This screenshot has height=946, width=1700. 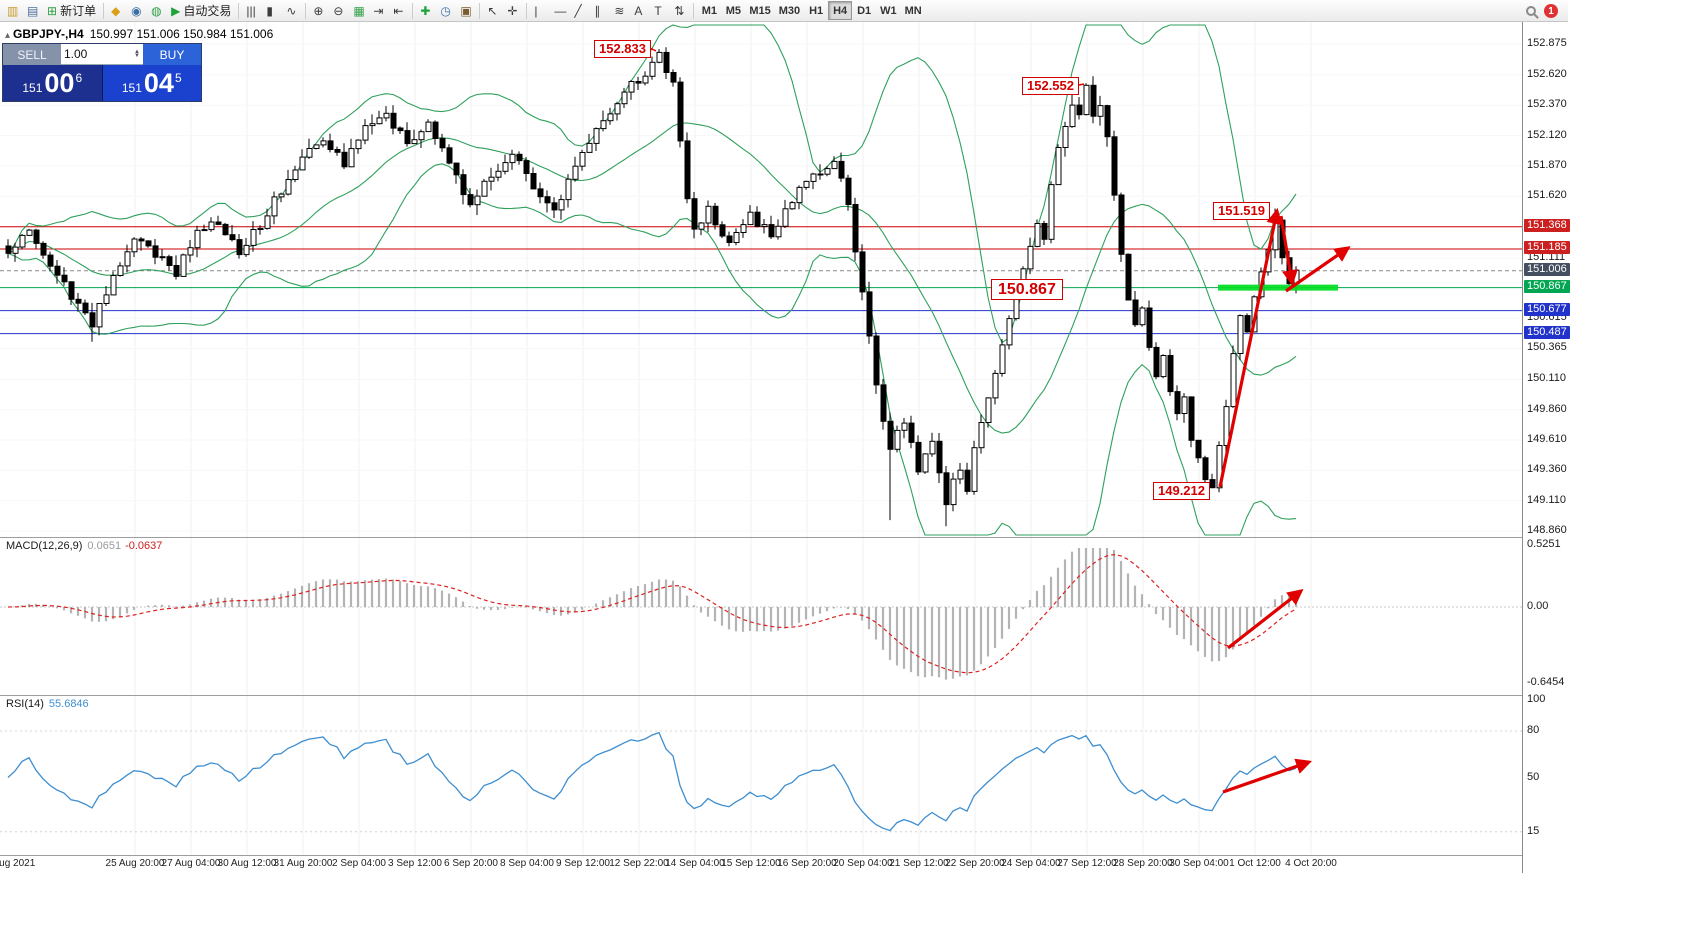 I want to click on text-button: A, so click(x=640, y=11).